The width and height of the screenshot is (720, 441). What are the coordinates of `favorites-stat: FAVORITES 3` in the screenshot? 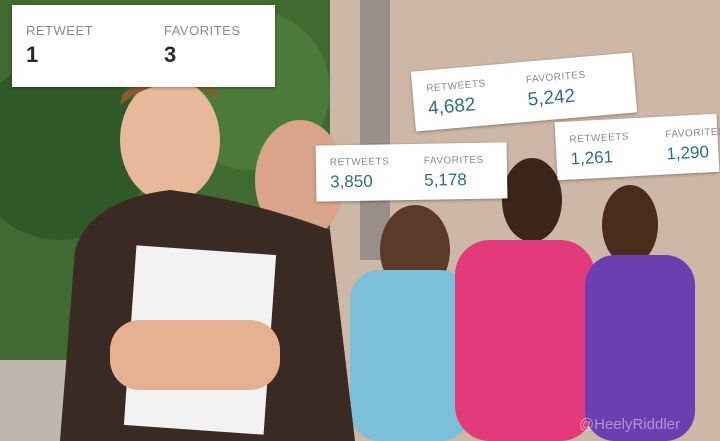 It's located at (202, 45).